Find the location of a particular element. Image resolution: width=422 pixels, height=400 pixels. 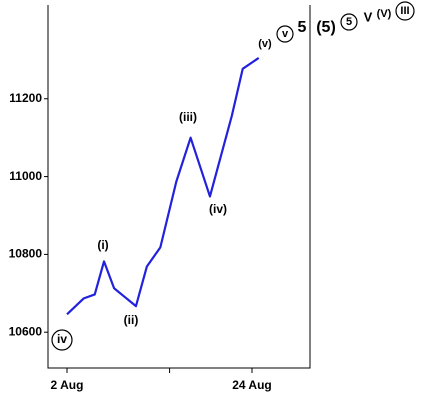

x-tick-label: 24 Aug is located at coordinates (252, 385).